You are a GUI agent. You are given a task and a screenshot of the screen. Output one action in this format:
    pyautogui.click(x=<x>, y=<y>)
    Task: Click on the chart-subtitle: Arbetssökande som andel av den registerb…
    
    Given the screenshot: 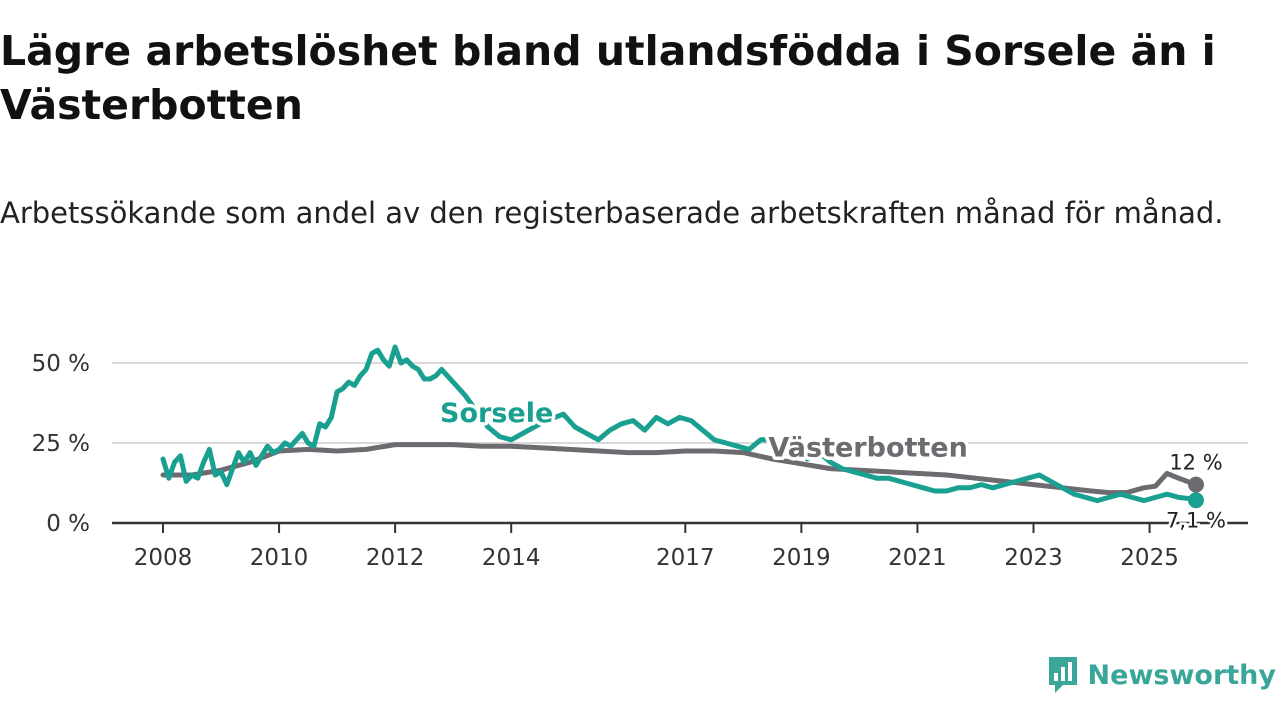 What is the action you would take?
    pyautogui.click(x=612, y=213)
    